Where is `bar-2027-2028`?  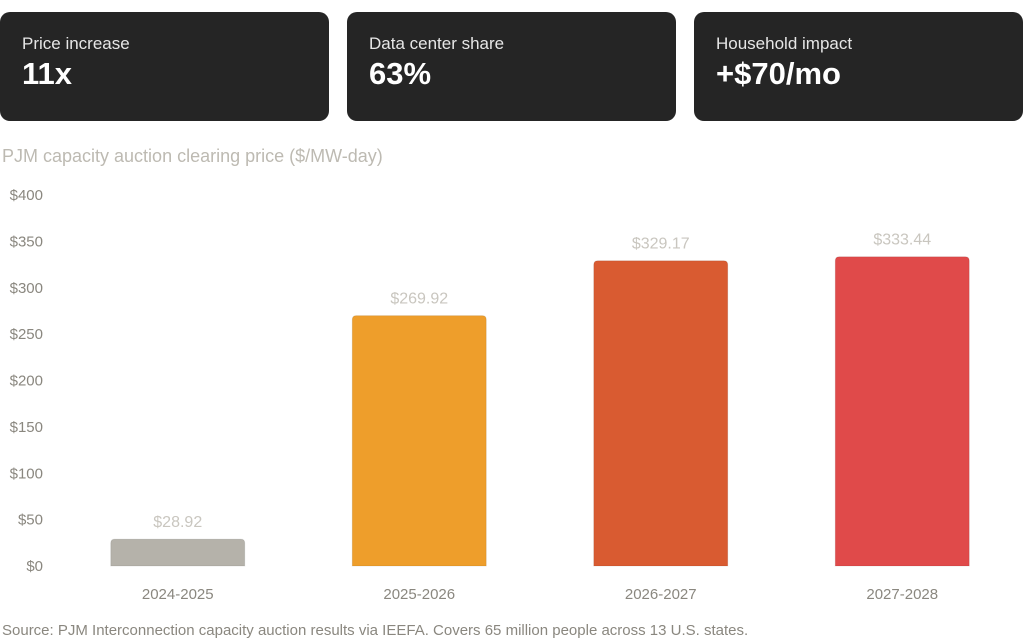 bar-2027-2028 is located at coordinates (902, 411).